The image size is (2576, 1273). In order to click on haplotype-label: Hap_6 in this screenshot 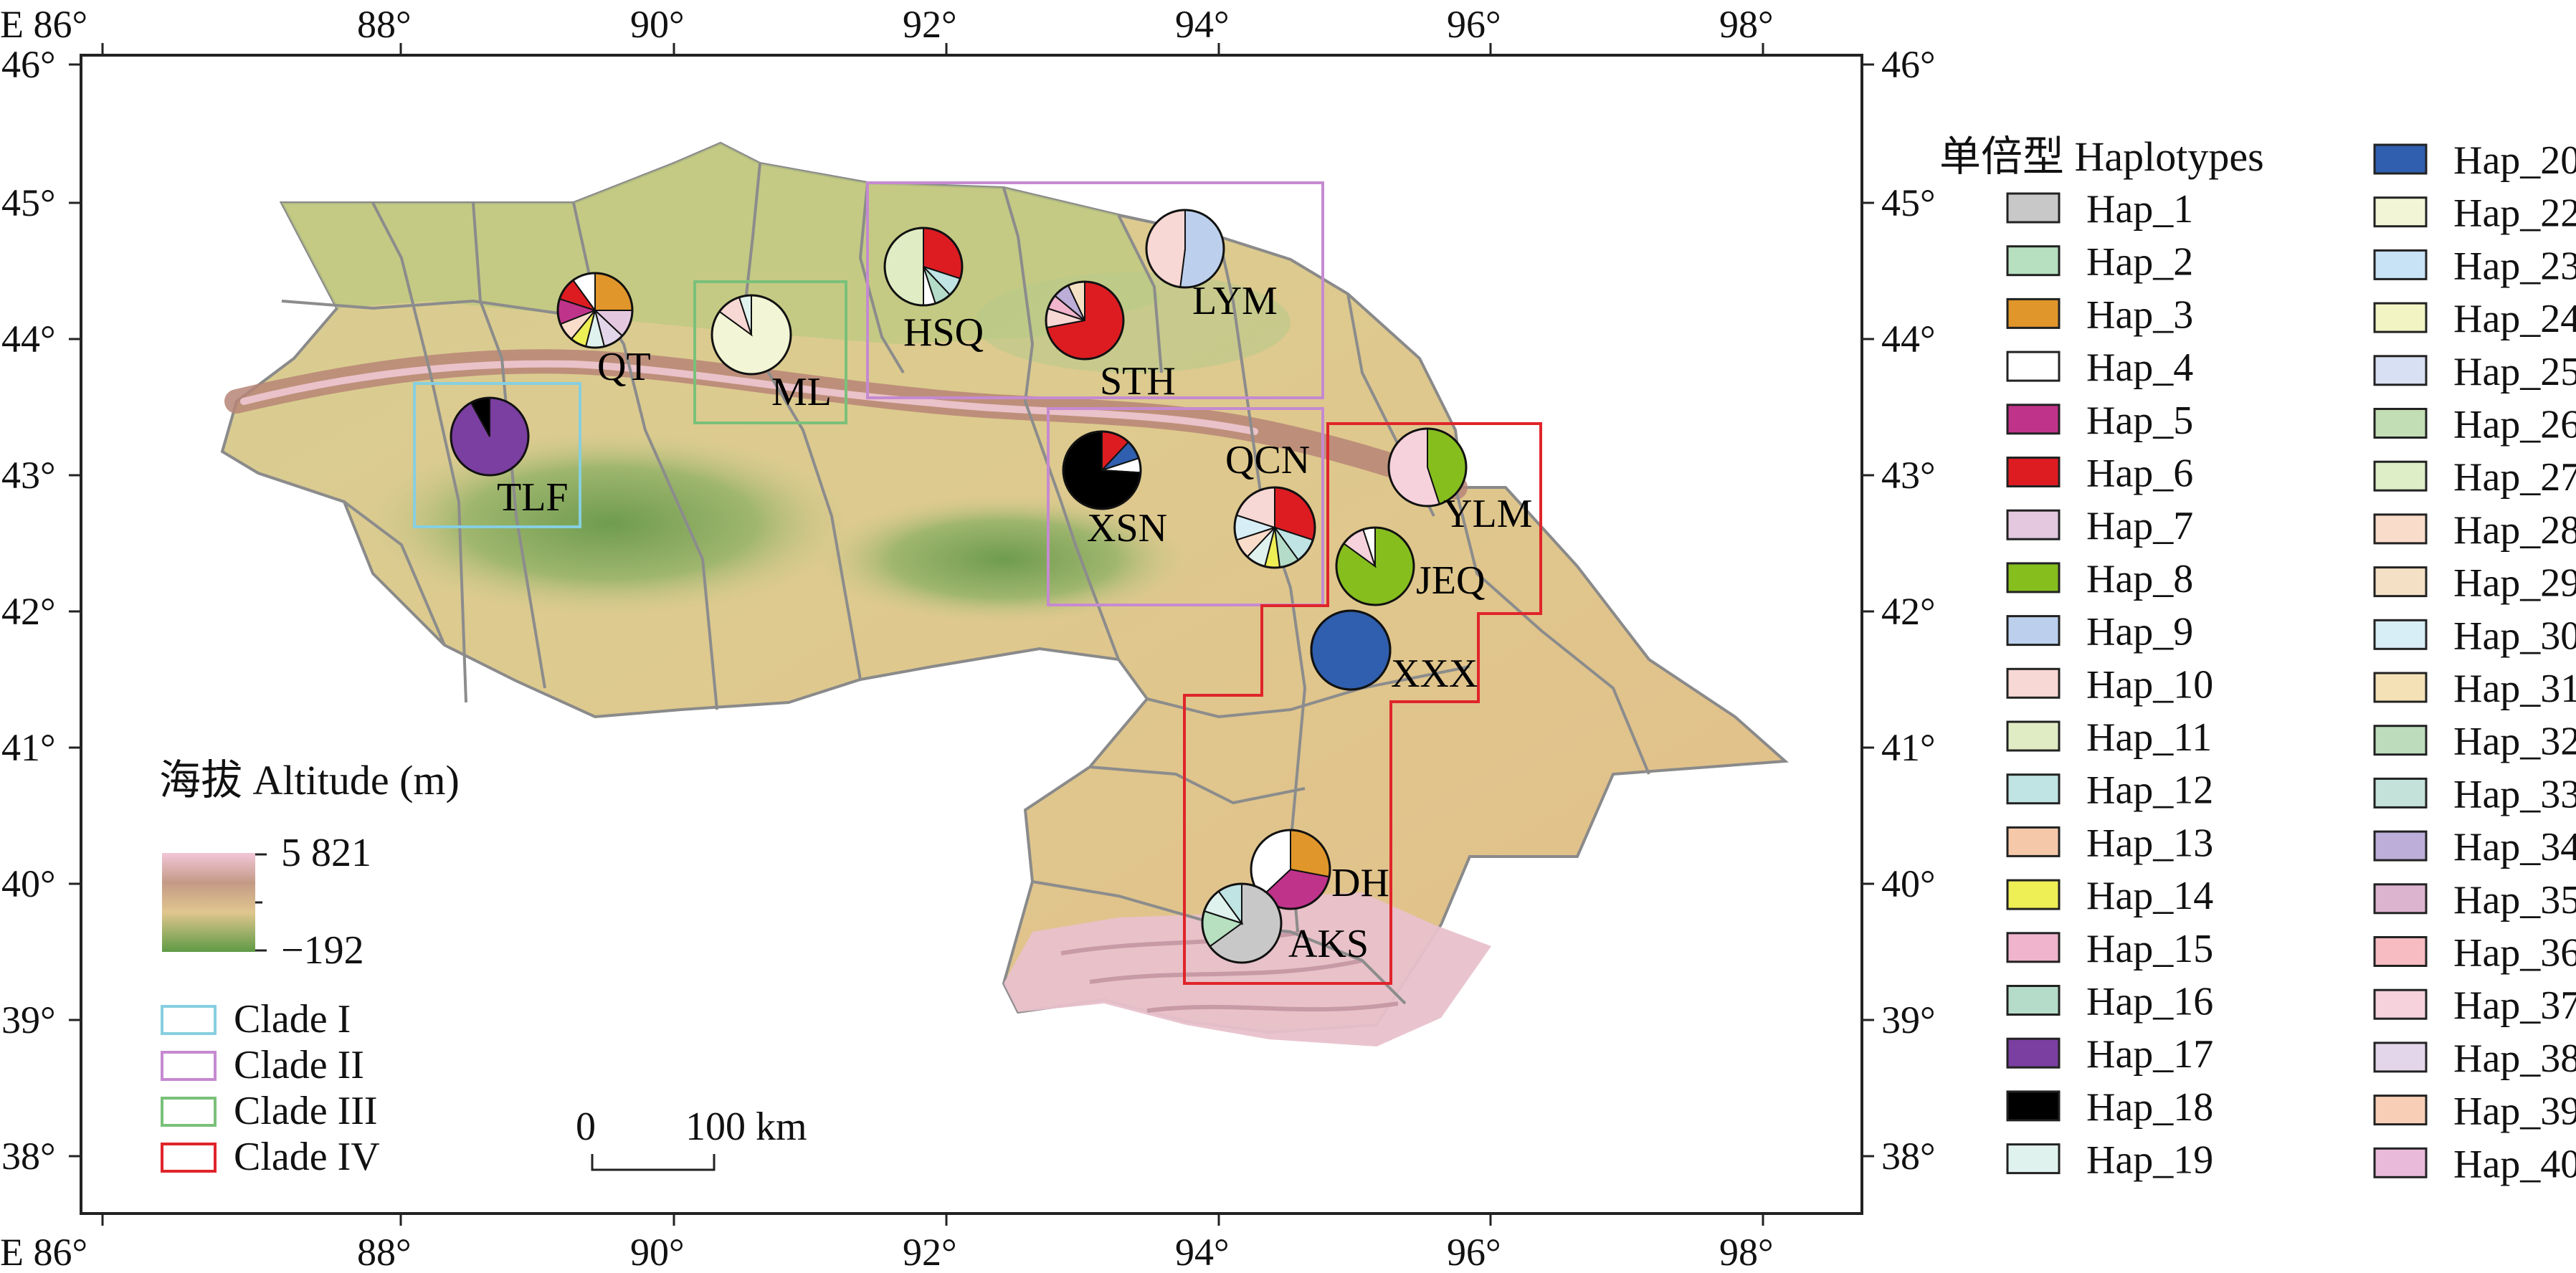, I will do `click(2139, 474)`.